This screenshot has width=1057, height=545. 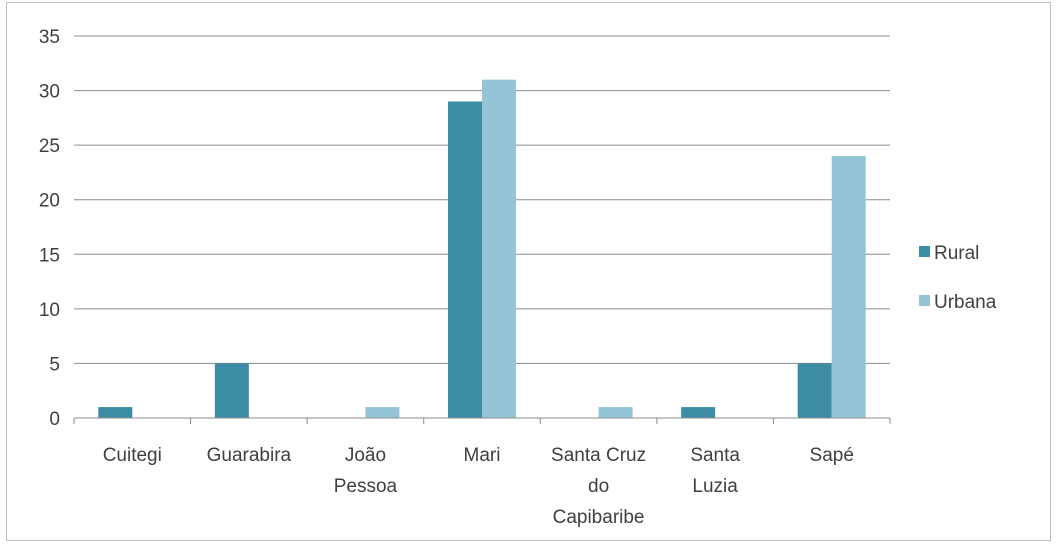 I want to click on x-category-label: Guarabira, so click(x=249, y=455).